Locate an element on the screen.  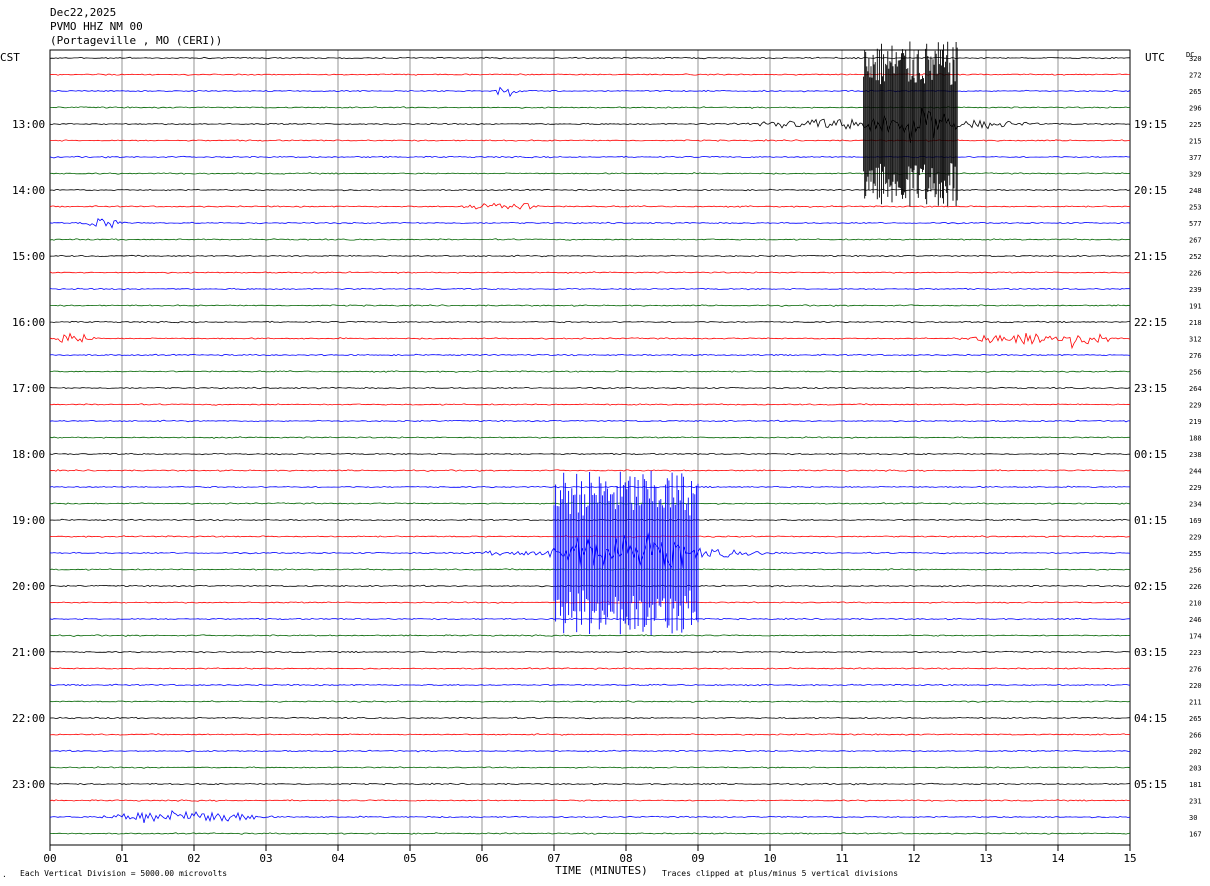
dc-value-label: 238 is located at coordinates (1195, 455).